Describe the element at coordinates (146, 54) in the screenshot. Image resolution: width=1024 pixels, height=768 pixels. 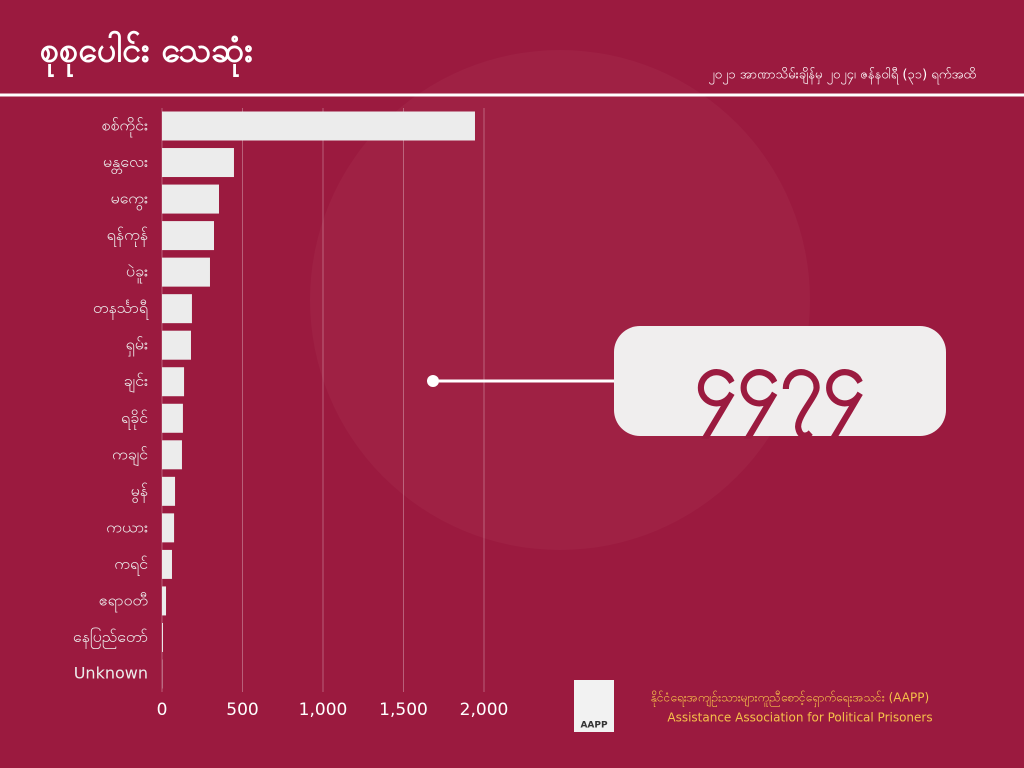
I see `chart-title: စုစုပေါင်း သေဆုံး` at that location.